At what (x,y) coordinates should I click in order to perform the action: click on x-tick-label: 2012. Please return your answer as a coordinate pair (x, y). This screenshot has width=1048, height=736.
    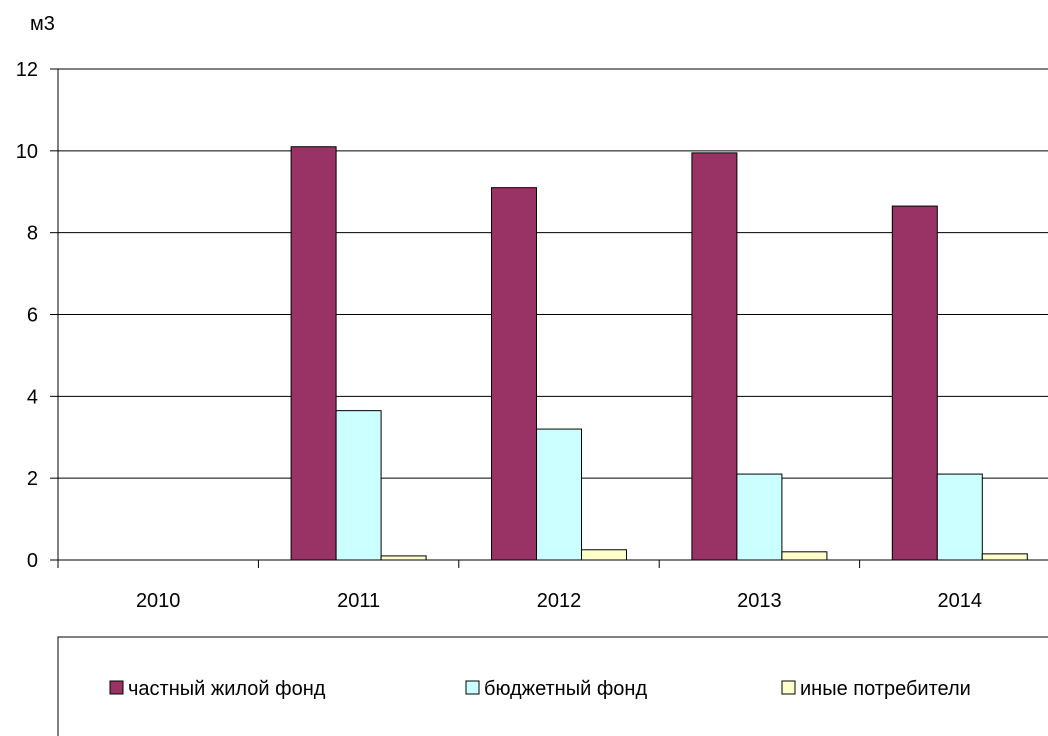
    Looking at the image, I should click on (559, 601).